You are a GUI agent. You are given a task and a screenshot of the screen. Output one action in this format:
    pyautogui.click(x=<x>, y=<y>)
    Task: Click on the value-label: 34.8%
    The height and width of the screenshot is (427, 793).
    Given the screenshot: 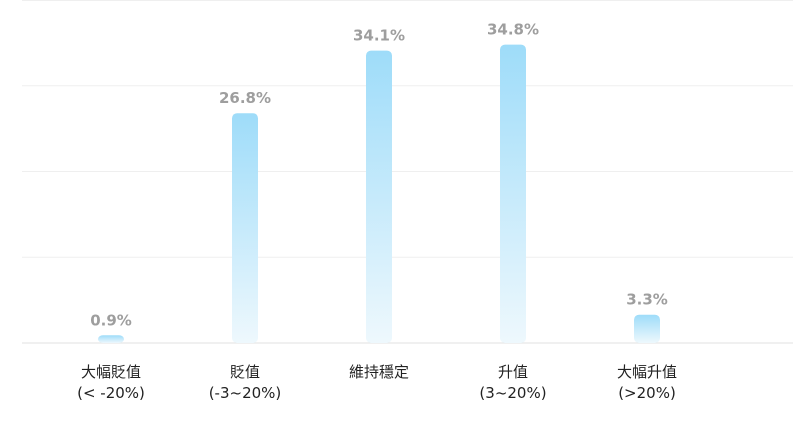 What is the action you would take?
    pyautogui.click(x=513, y=30)
    